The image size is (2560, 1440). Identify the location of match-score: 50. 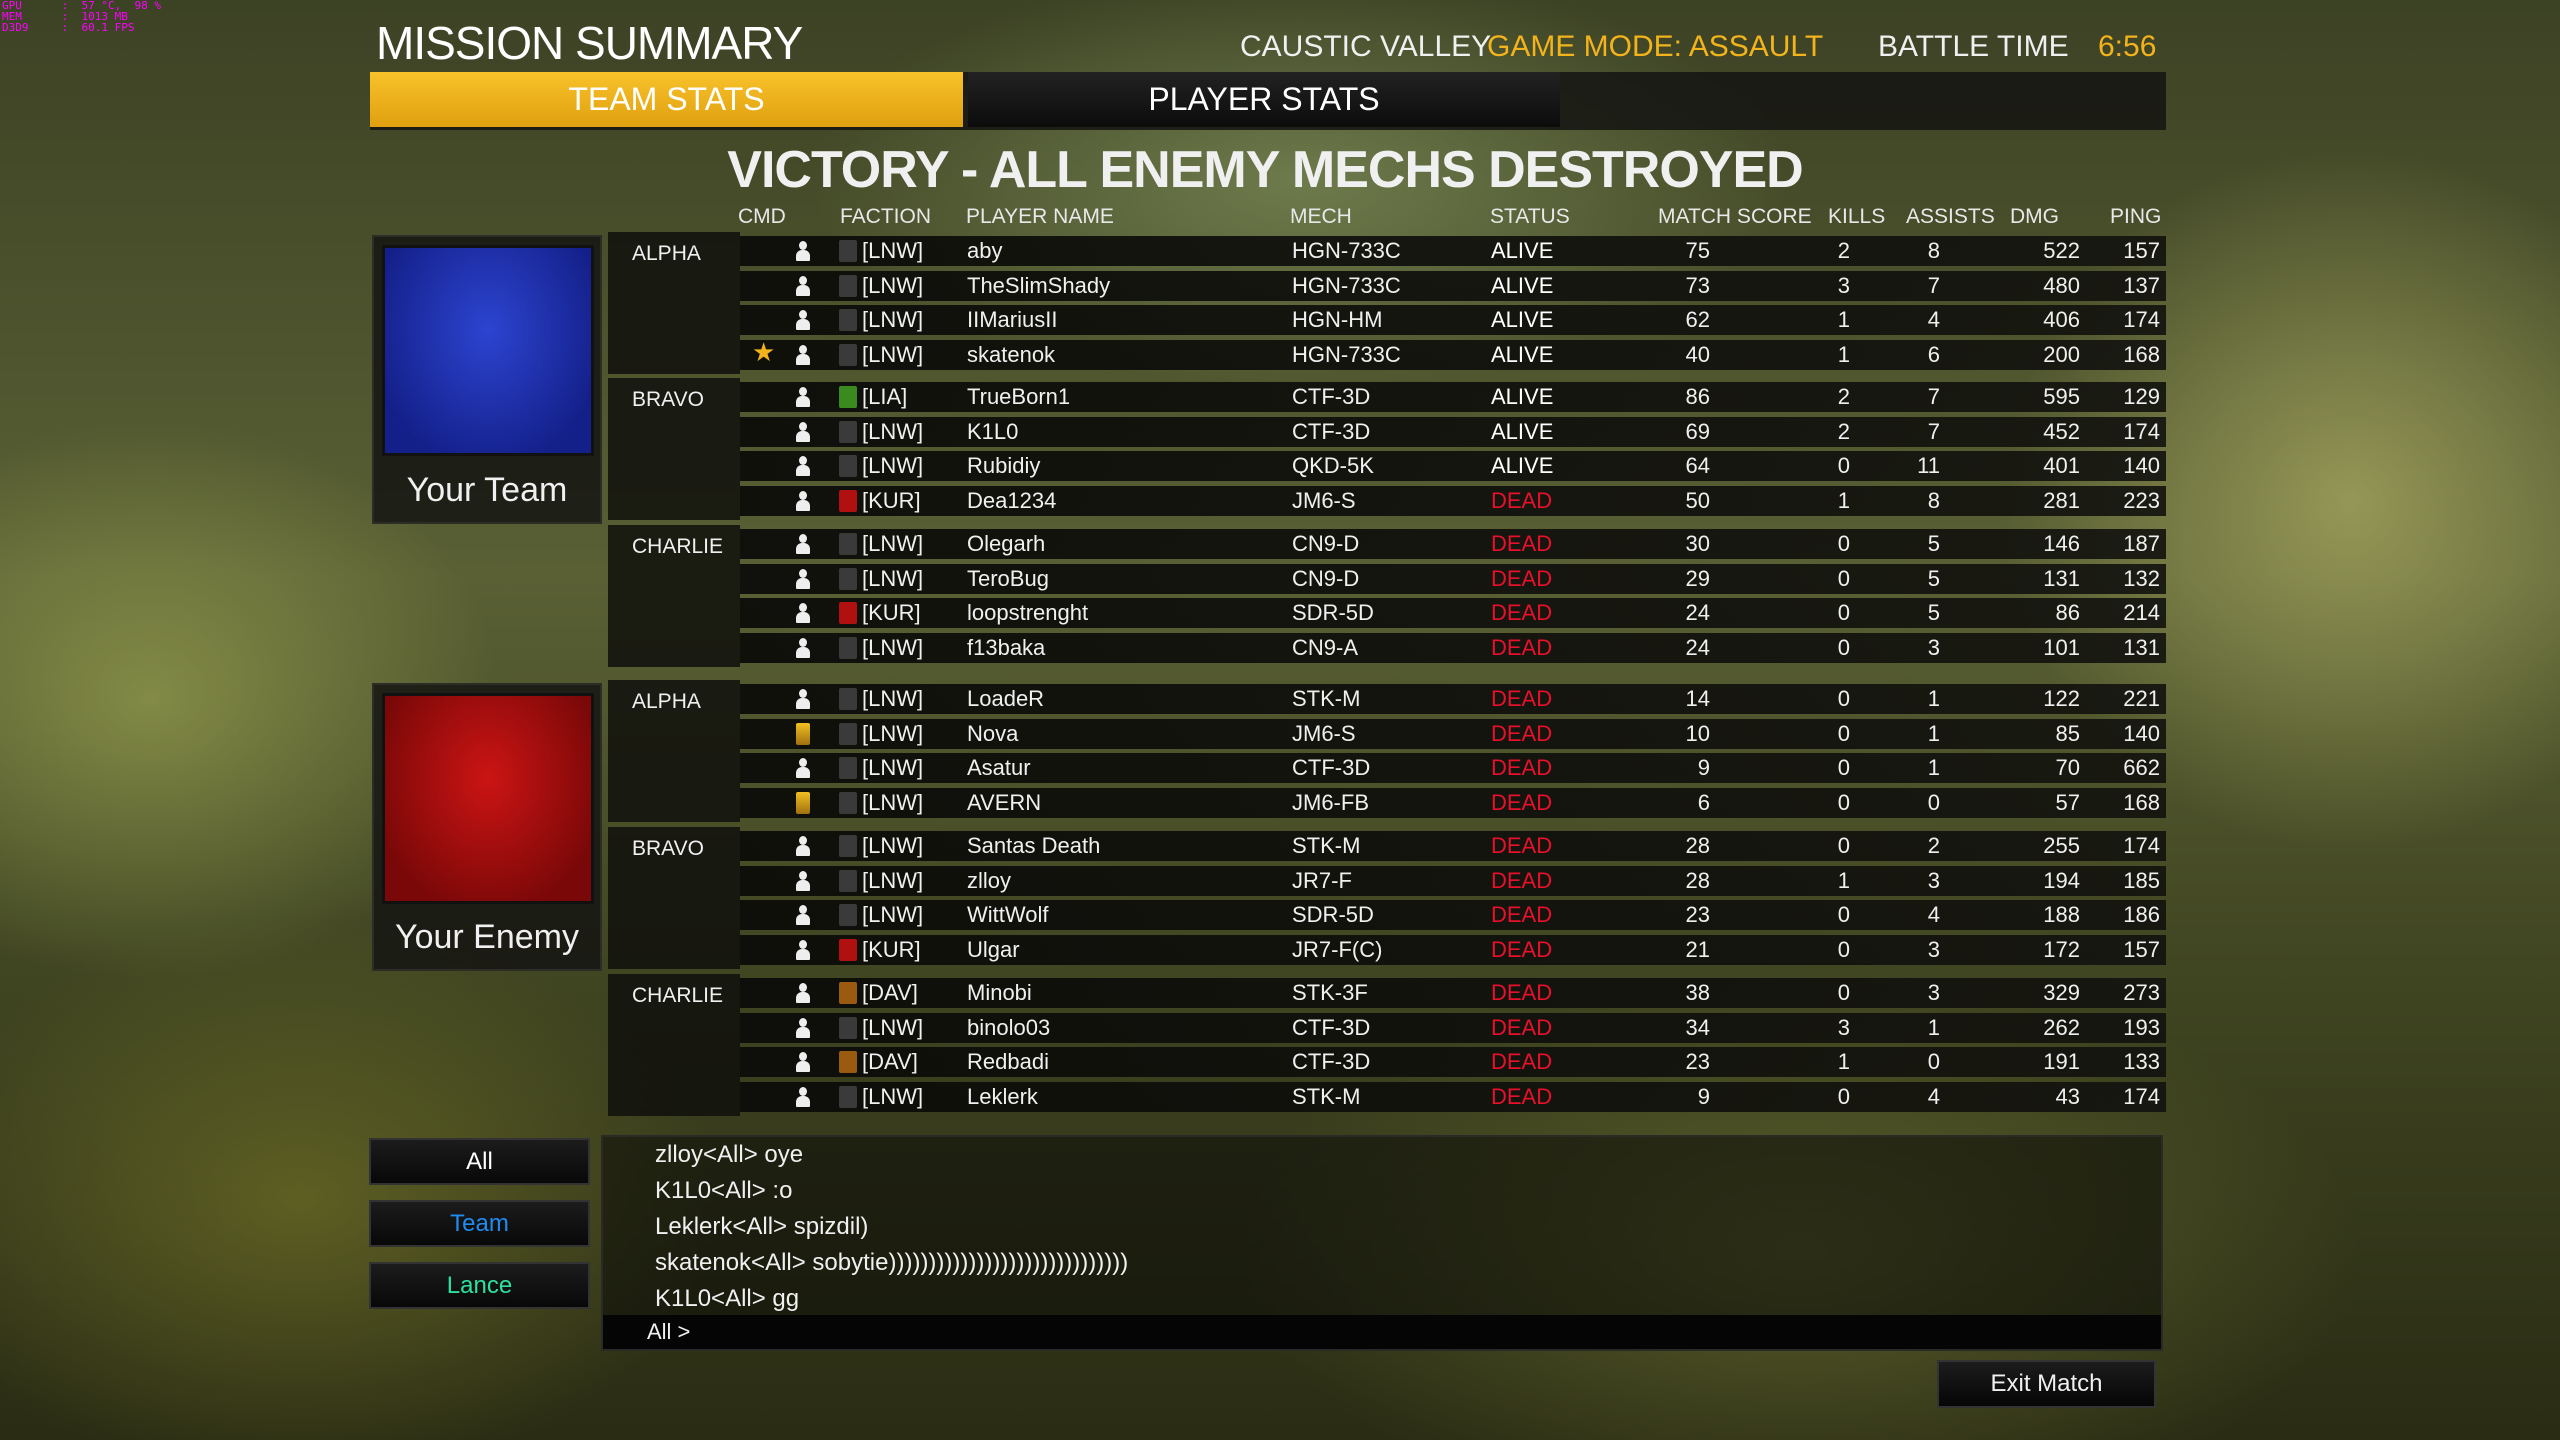
(1697, 500).